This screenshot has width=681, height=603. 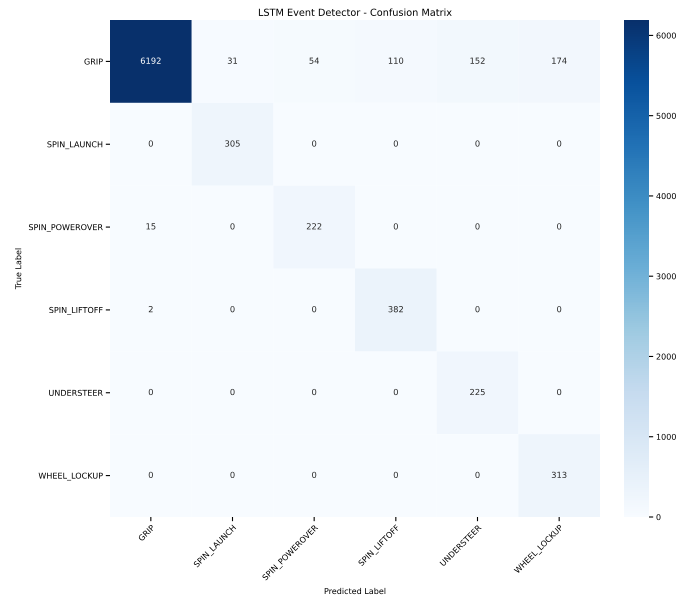 I want to click on data-label: 110, so click(x=396, y=61).